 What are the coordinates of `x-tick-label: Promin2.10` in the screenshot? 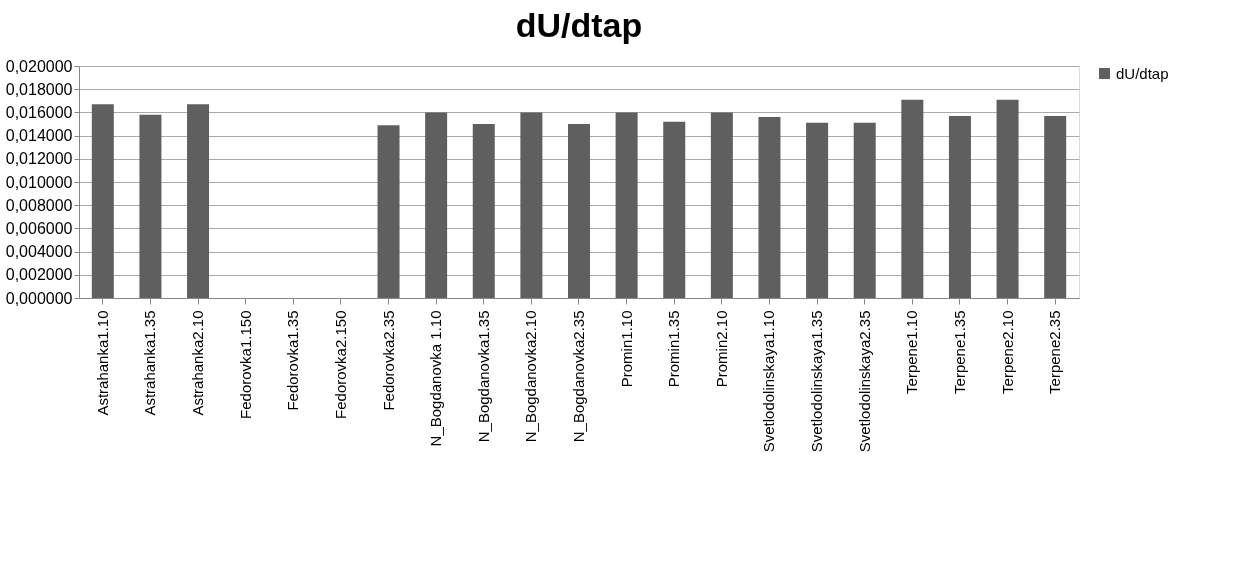 It's located at (721, 349).